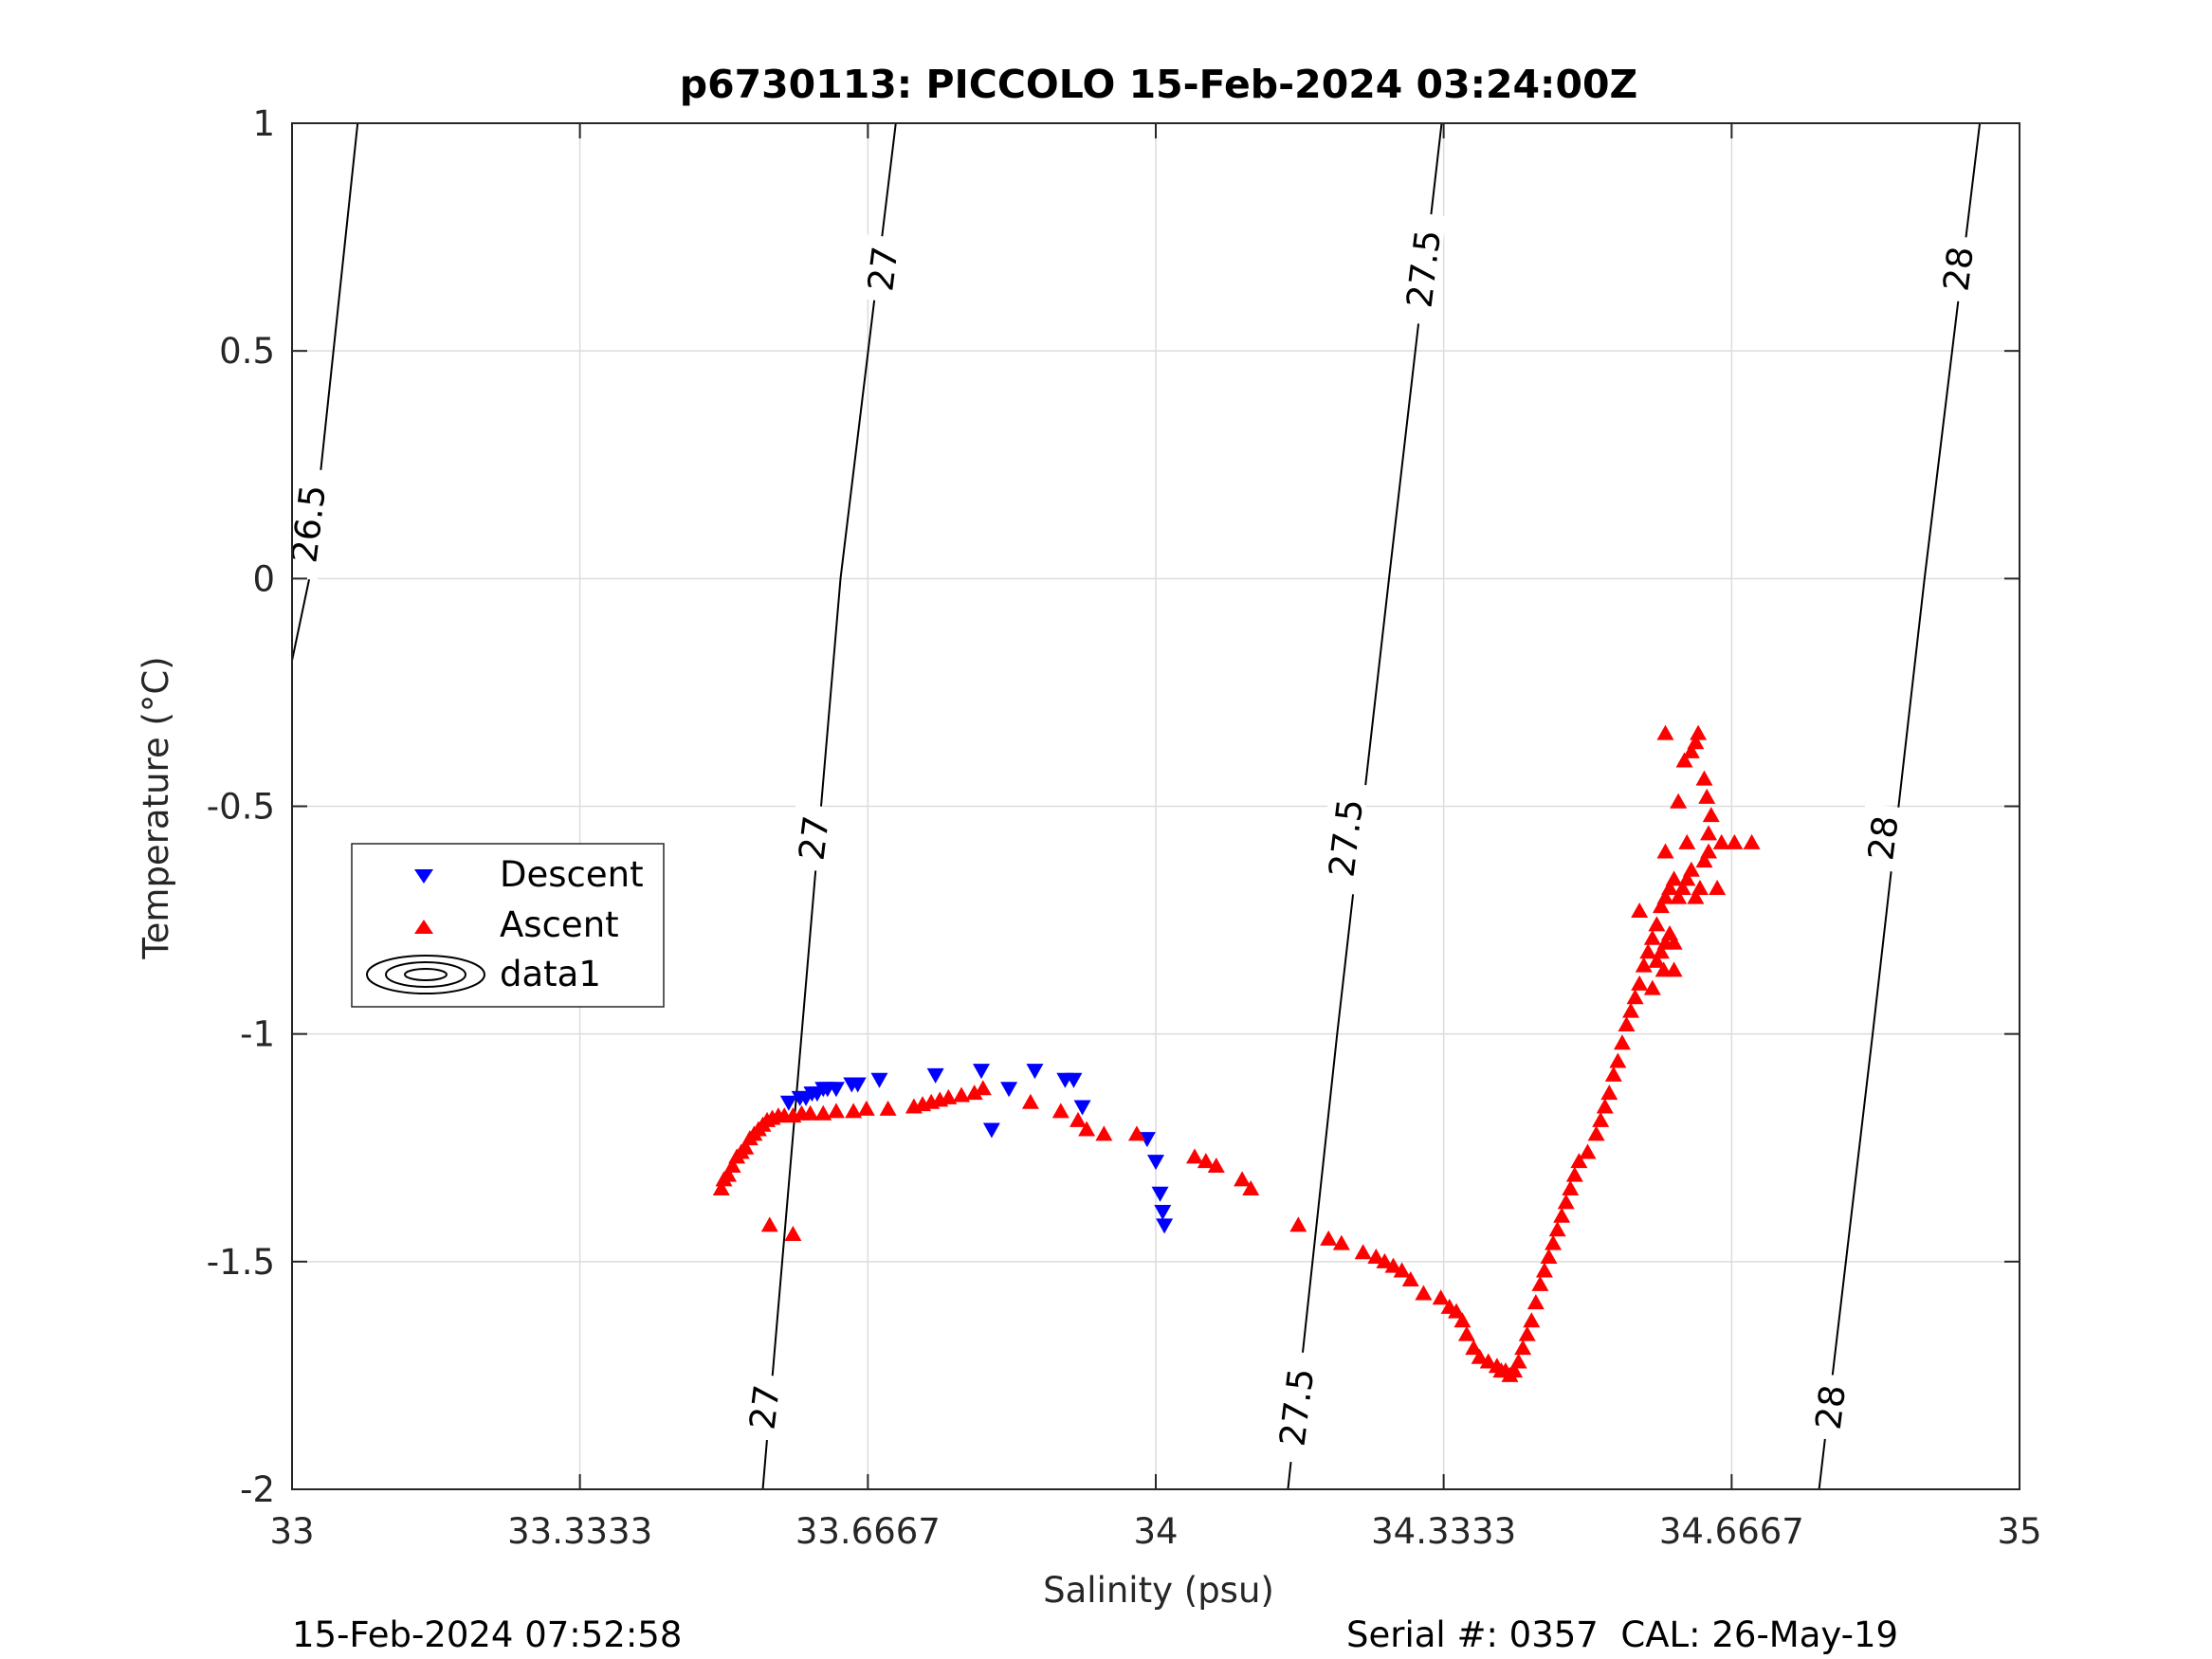  I want to click on x-tick-label: 33.3333, so click(579, 1531).